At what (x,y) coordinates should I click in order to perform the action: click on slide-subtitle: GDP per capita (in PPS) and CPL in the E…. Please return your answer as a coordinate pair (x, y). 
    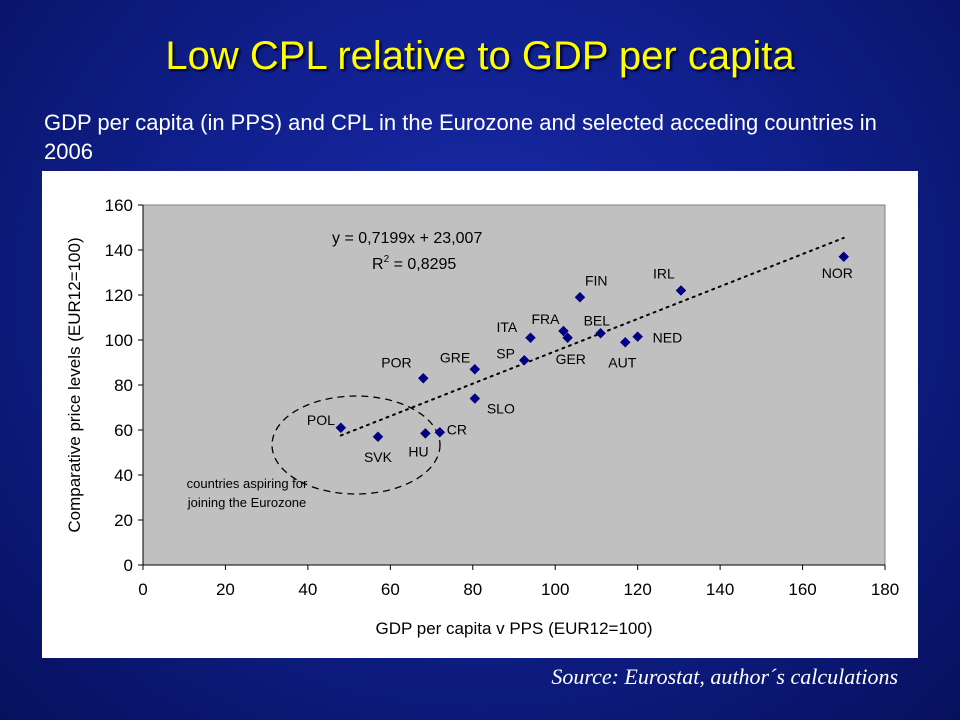
    Looking at the image, I should click on (460, 137).